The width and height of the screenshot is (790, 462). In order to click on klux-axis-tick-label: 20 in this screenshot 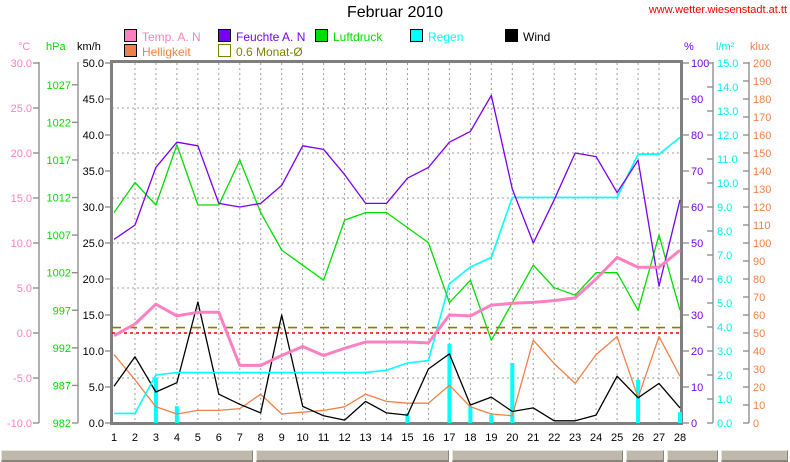, I will do `click(759, 388)`.